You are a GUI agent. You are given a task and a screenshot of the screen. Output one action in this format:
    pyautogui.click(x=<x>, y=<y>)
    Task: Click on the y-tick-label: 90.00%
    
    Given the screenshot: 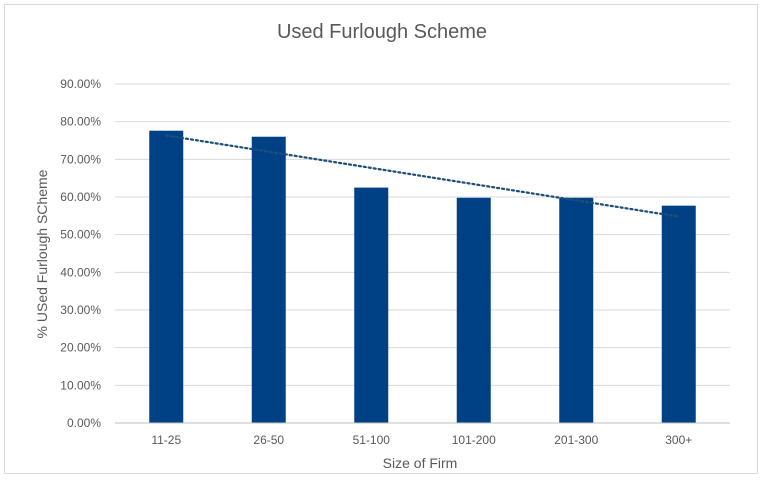 What is the action you would take?
    pyautogui.click(x=80, y=84)
    